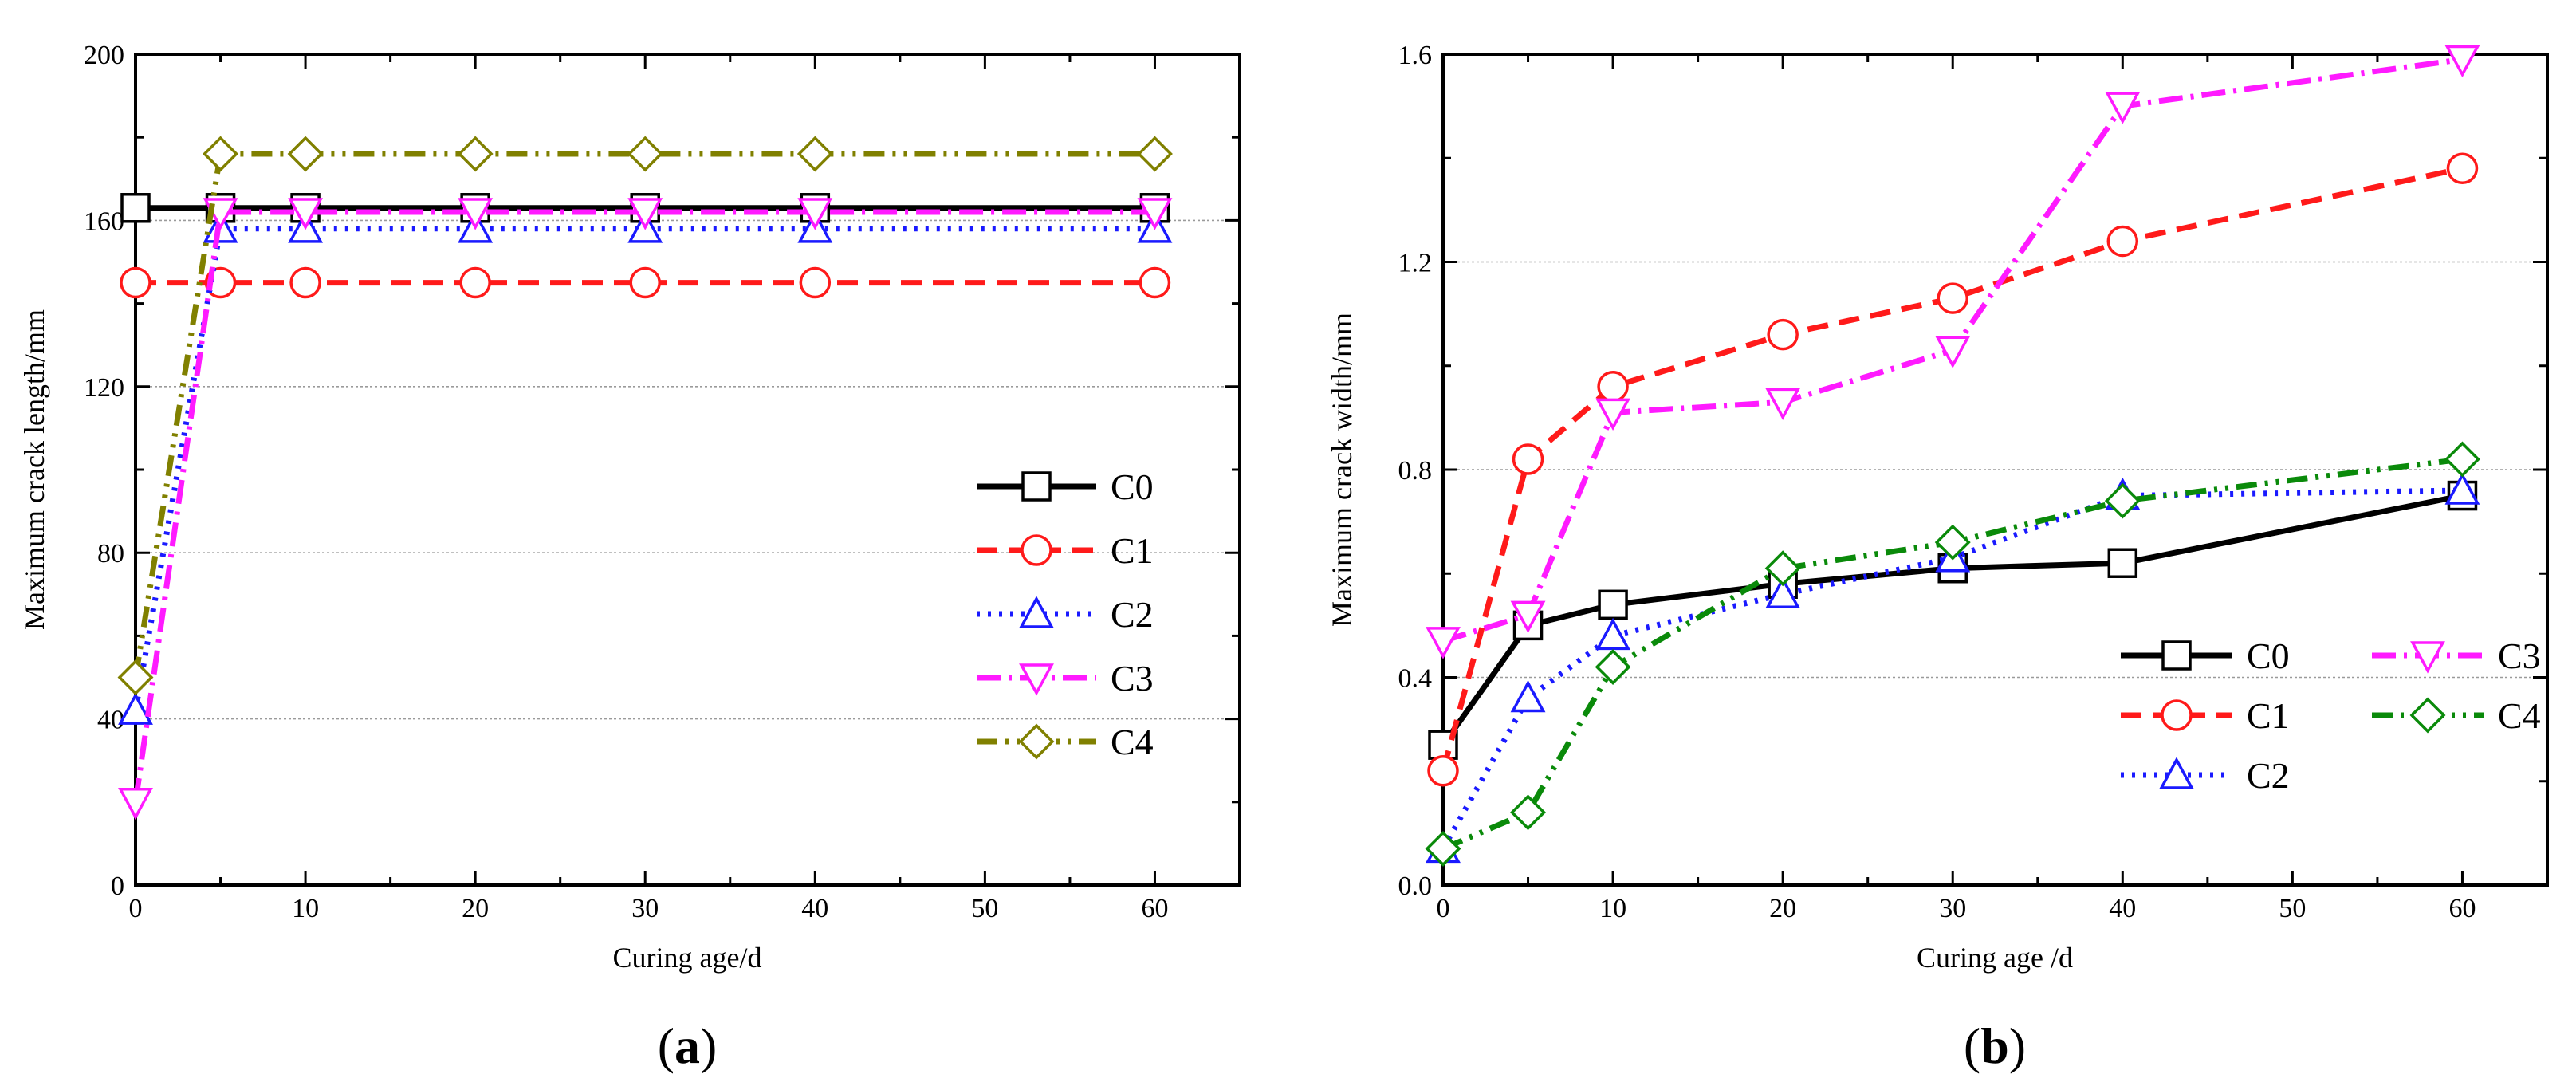 The image size is (2576, 1090). I want to click on caption-b-letter: b, so click(1995, 1045).